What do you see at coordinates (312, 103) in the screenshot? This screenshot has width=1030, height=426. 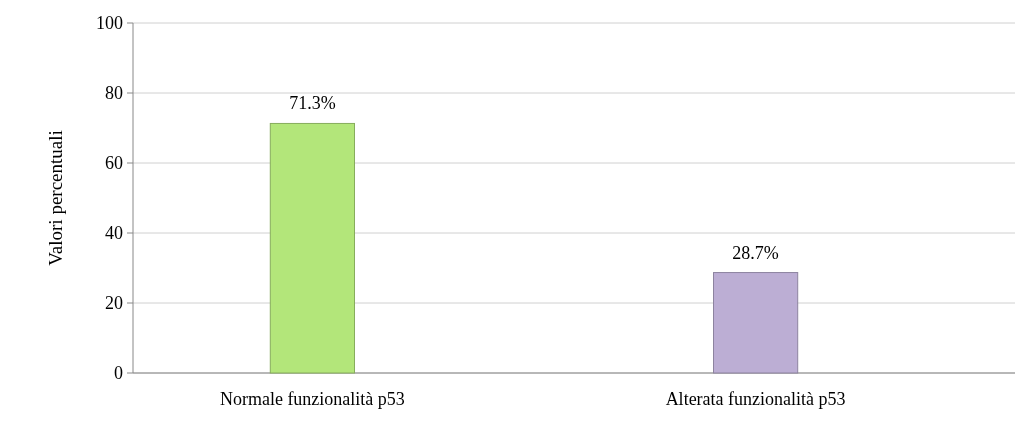 I see `data-label: 71.3%` at bounding box center [312, 103].